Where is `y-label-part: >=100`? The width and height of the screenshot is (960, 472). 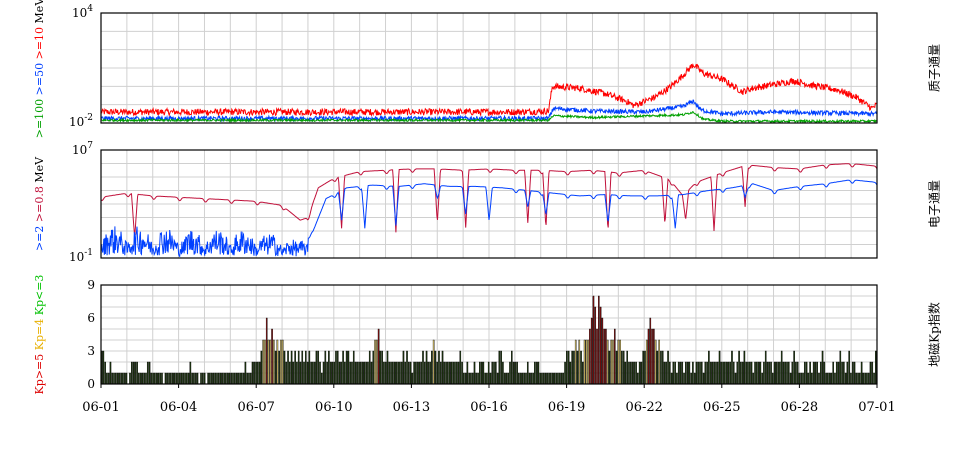 y-label-part: >=100 is located at coordinates (39, 118).